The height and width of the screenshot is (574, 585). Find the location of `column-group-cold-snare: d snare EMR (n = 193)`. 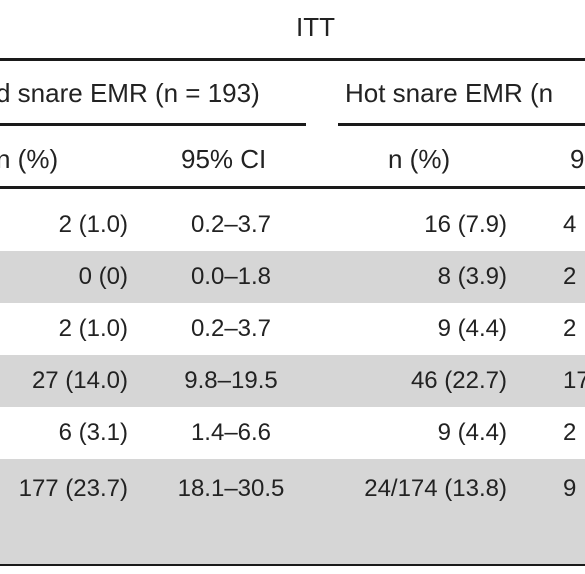

column-group-cold-snare: d snare EMR (n = 193) is located at coordinates (130, 93).